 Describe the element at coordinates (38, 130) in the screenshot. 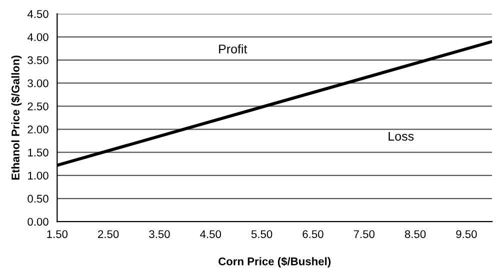

I see `y-tick-label: 2.00` at that location.